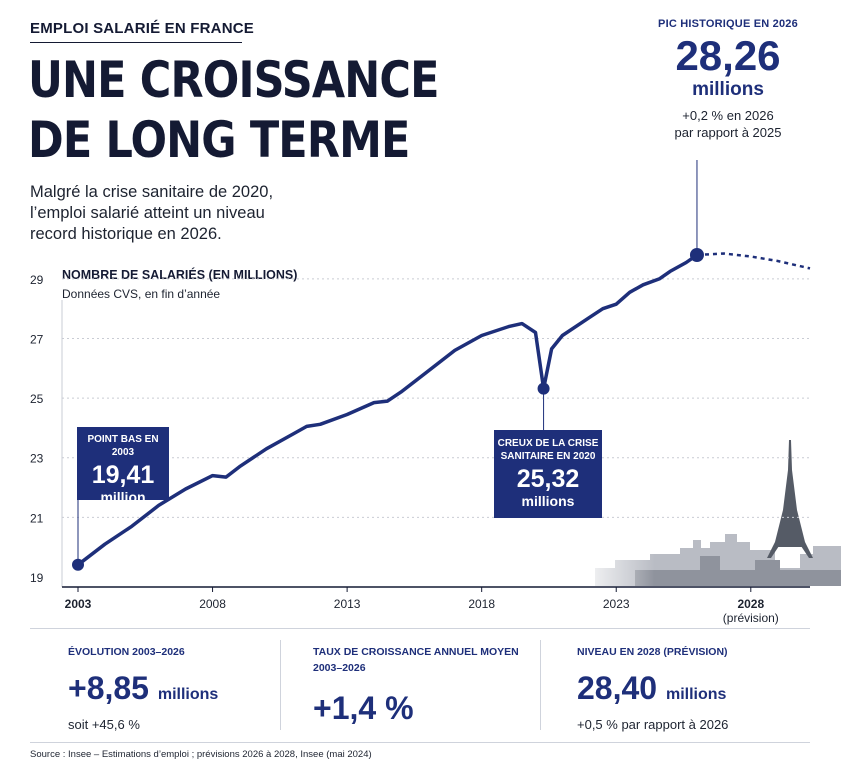  What do you see at coordinates (548, 443) in the screenshot?
I see `callout-crisis-label-1: CREUX DE LA CRISE` at bounding box center [548, 443].